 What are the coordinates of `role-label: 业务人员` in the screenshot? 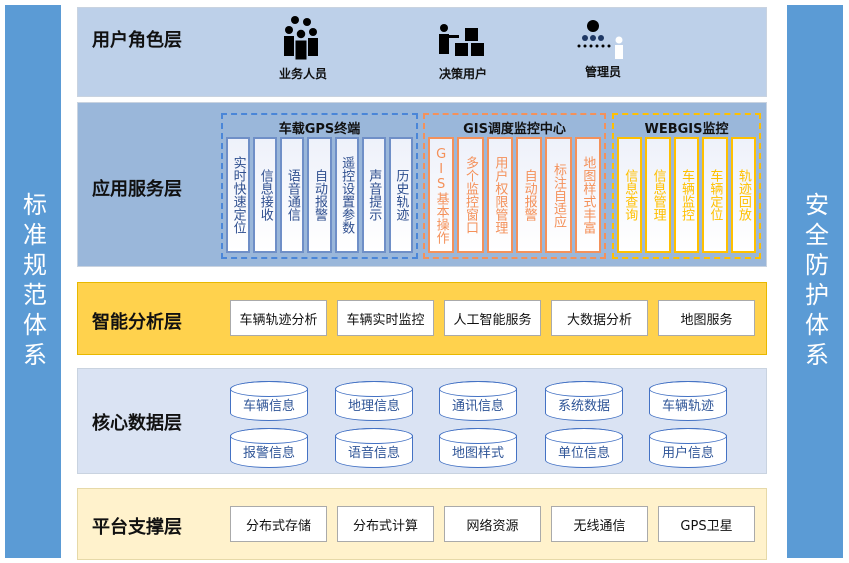 It's located at (302, 74).